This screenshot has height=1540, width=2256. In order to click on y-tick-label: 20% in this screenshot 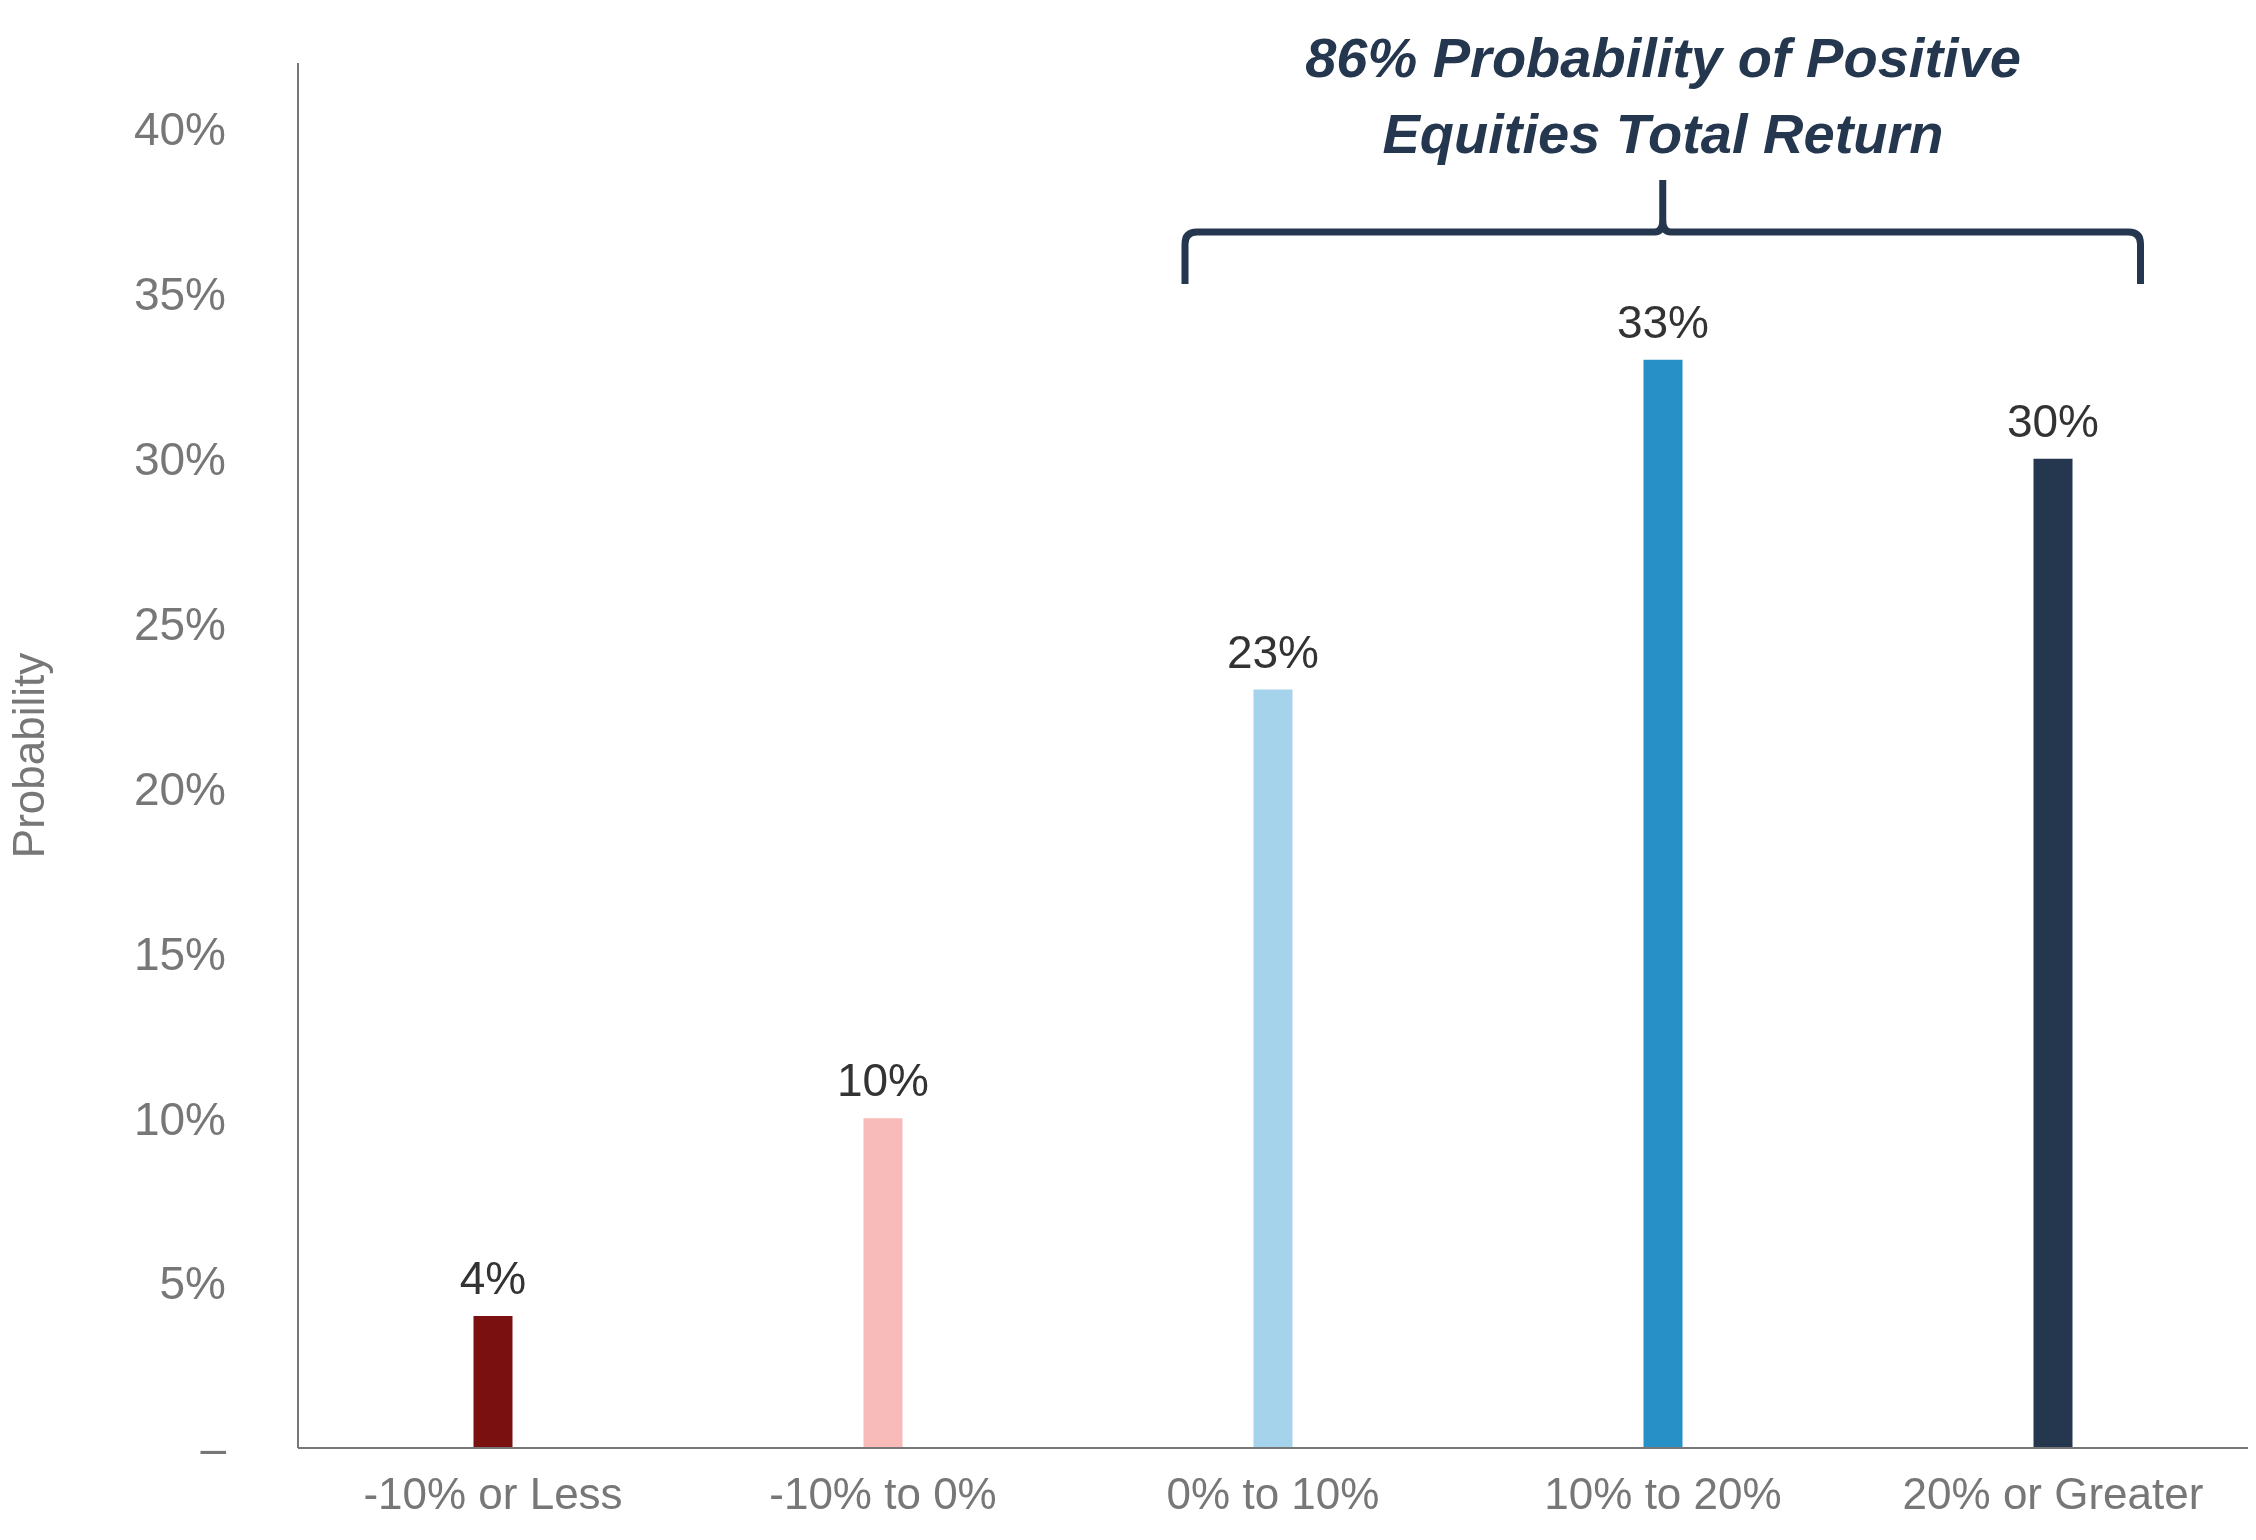, I will do `click(179, 788)`.